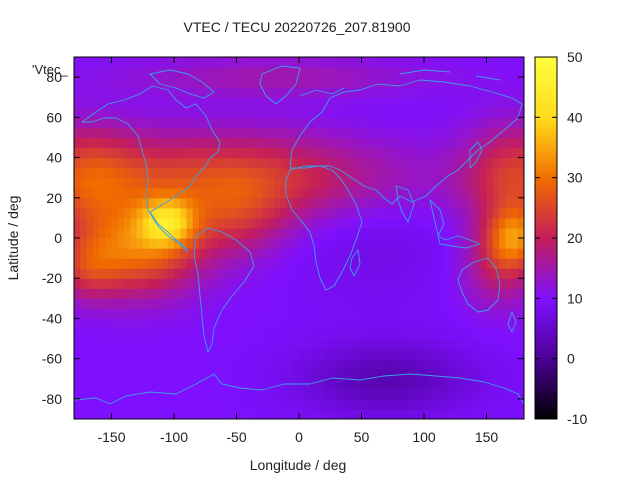 This screenshot has width=640, height=480. What do you see at coordinates (52, 318) in the screenshot?
I see `y-tick-label: -40` at bounding box center [52, 318].